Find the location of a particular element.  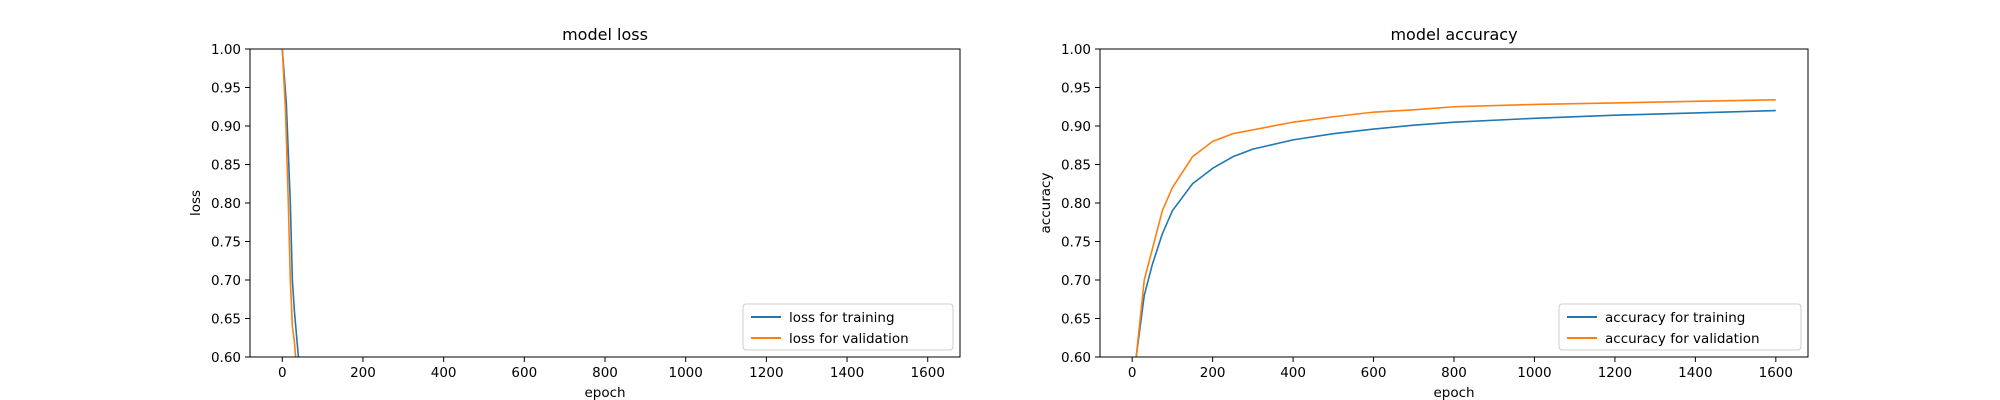

chart-title: model loss is located at coordinates (605, 34).